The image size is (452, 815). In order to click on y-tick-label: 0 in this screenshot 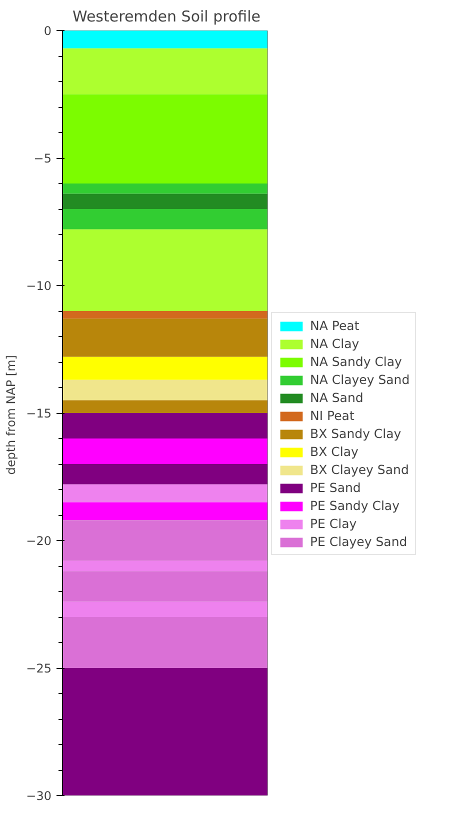, I will do `click(48, 31)`.